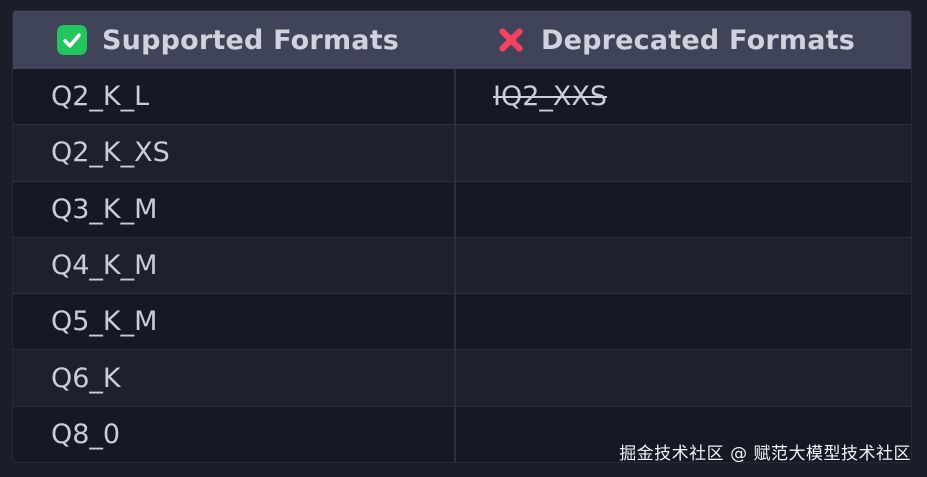 This screenshot has height=477, width=927. Describe the element at coordinates (765, 454) in the screenshot. I see `watermark: 掘金技术社区 @ 赋范大模型技术社区` at that location.